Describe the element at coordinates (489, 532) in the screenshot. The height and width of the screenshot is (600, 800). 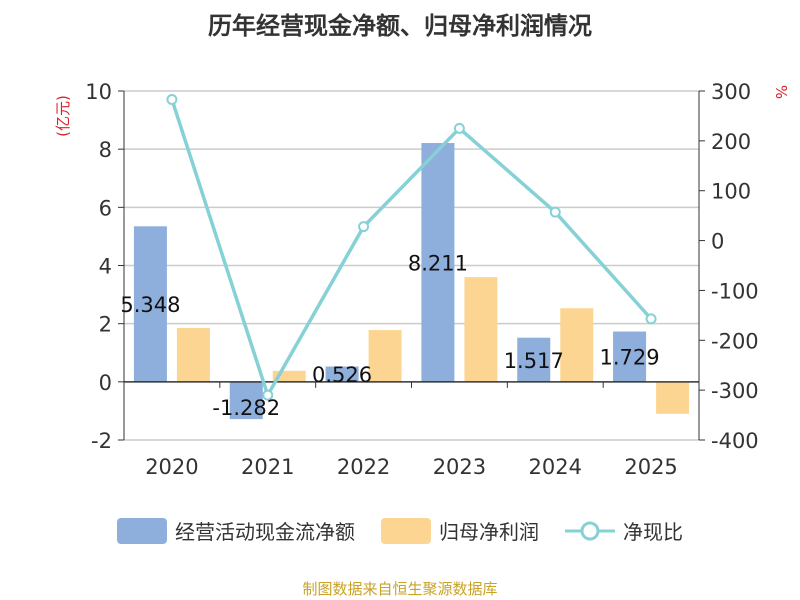
I see `legend-label-net-profit: 归母净利润` at that location.